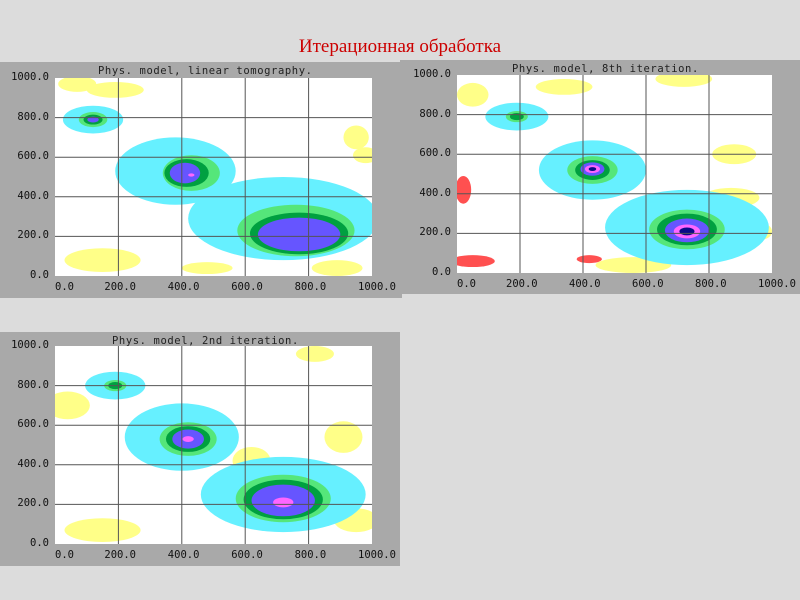 The width and height of the screenshot is (800, 600). What do you see at coordinates (400, 46) in the screenshot?
I see `slide-title: Итерационная обработка` at bounding box center [400, 46].